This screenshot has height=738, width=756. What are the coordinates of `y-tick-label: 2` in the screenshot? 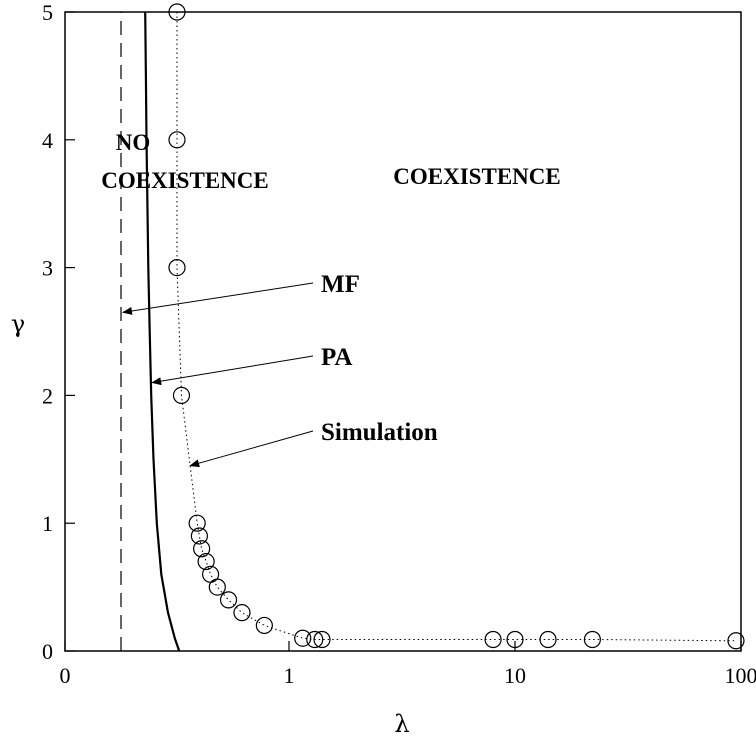 It's located at (47, 395).